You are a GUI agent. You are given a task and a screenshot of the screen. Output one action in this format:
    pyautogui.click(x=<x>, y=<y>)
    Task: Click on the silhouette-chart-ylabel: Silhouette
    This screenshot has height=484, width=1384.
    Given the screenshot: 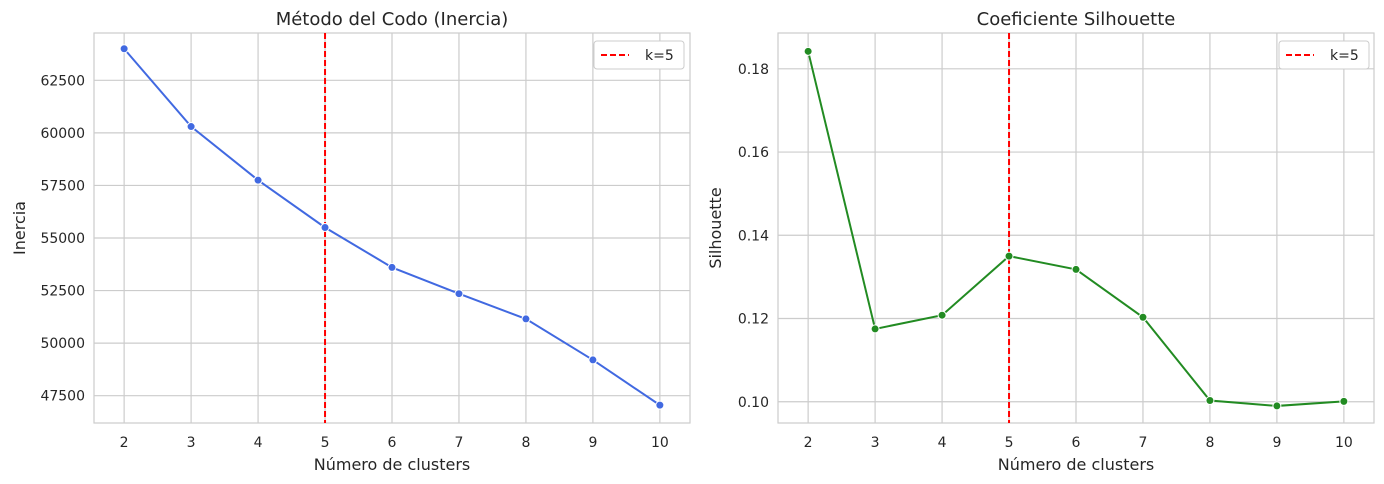 What is the action you would take?
    pyautogui.click(x=715, y=227)
    